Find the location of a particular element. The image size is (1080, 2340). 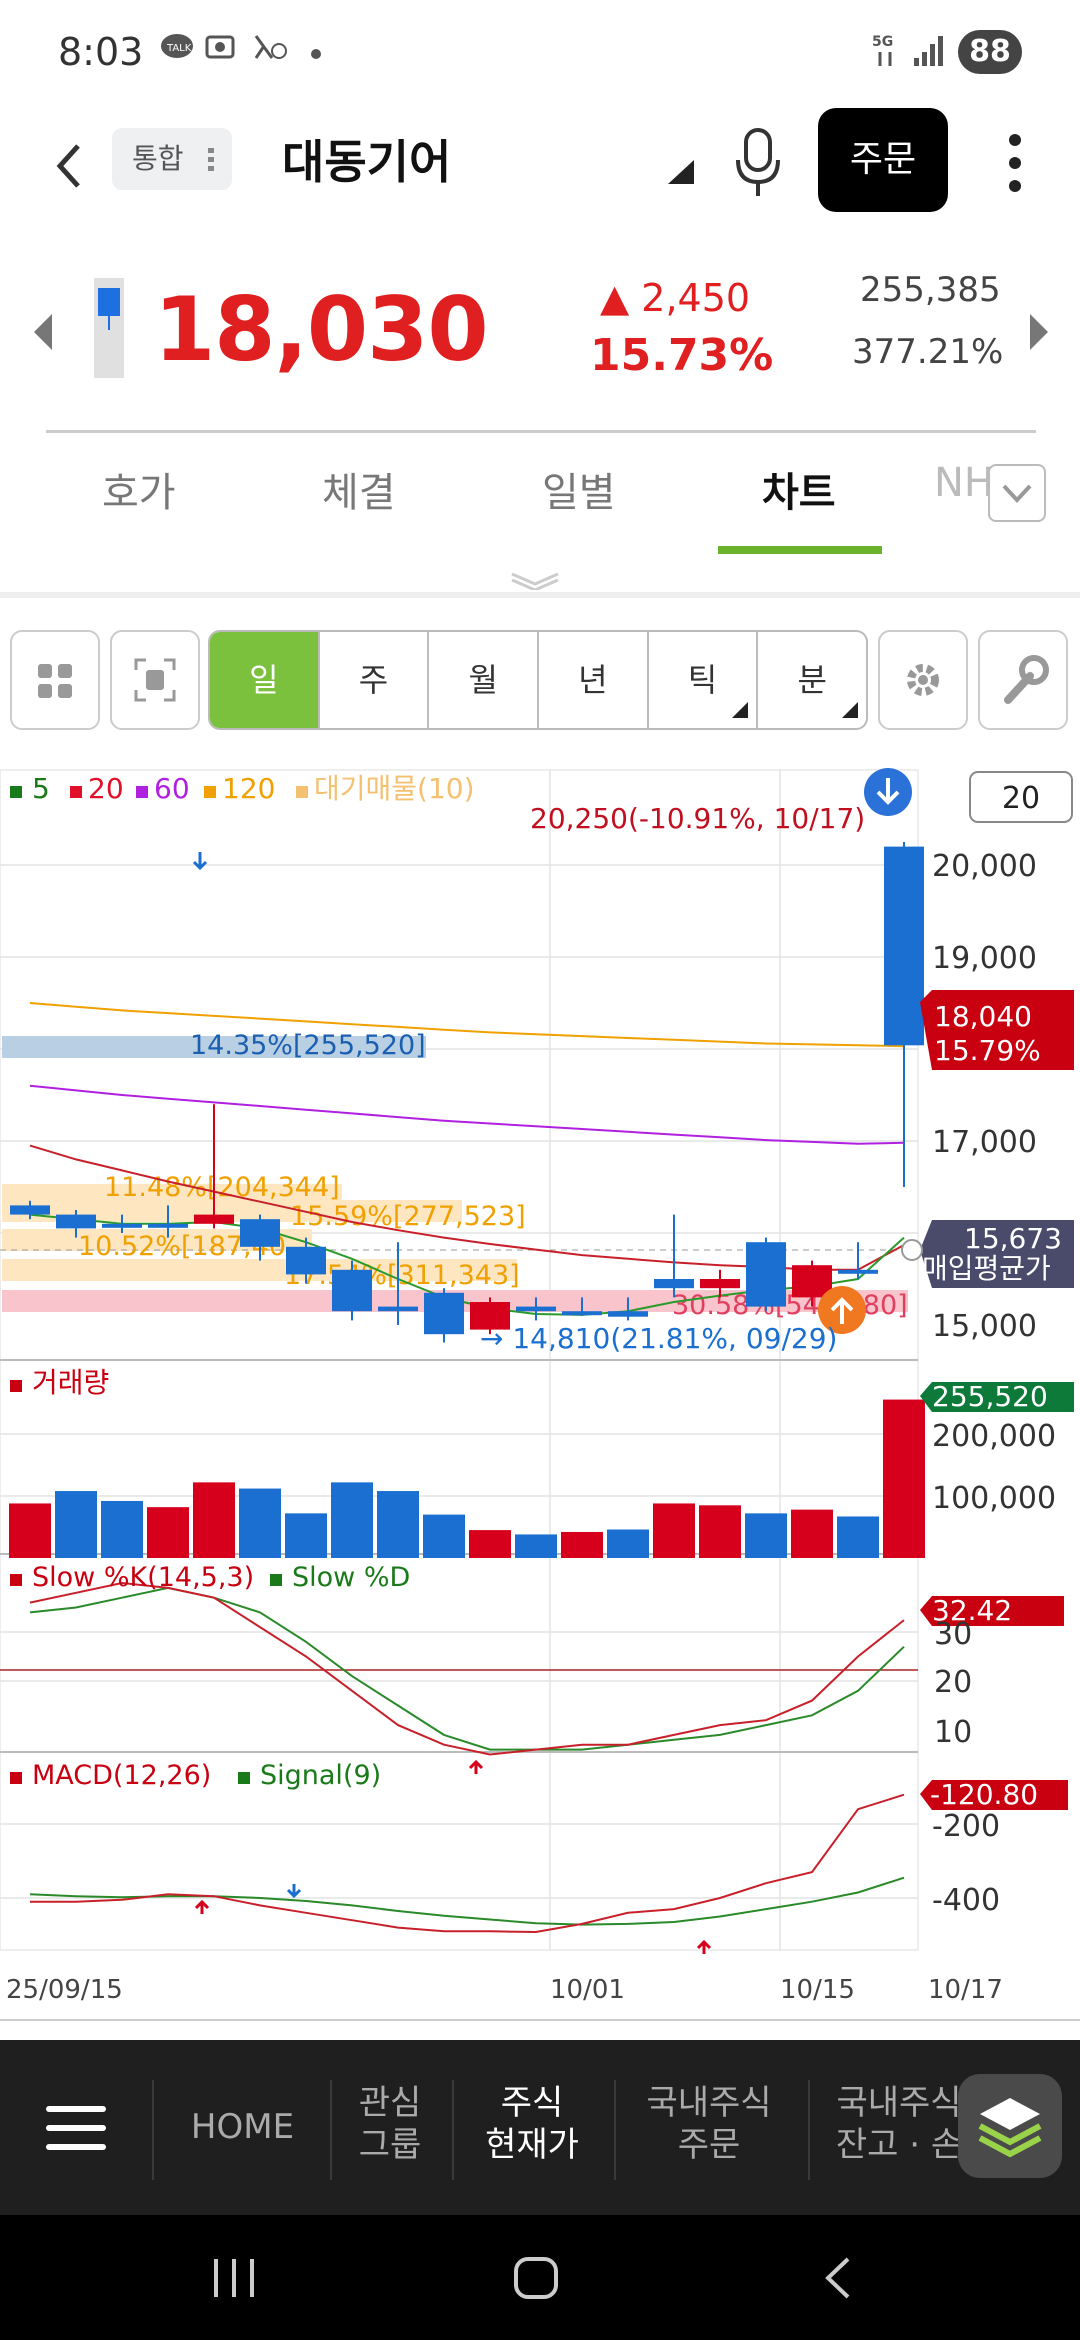

period-tick: 틱 is located at coordinates (704, 680).